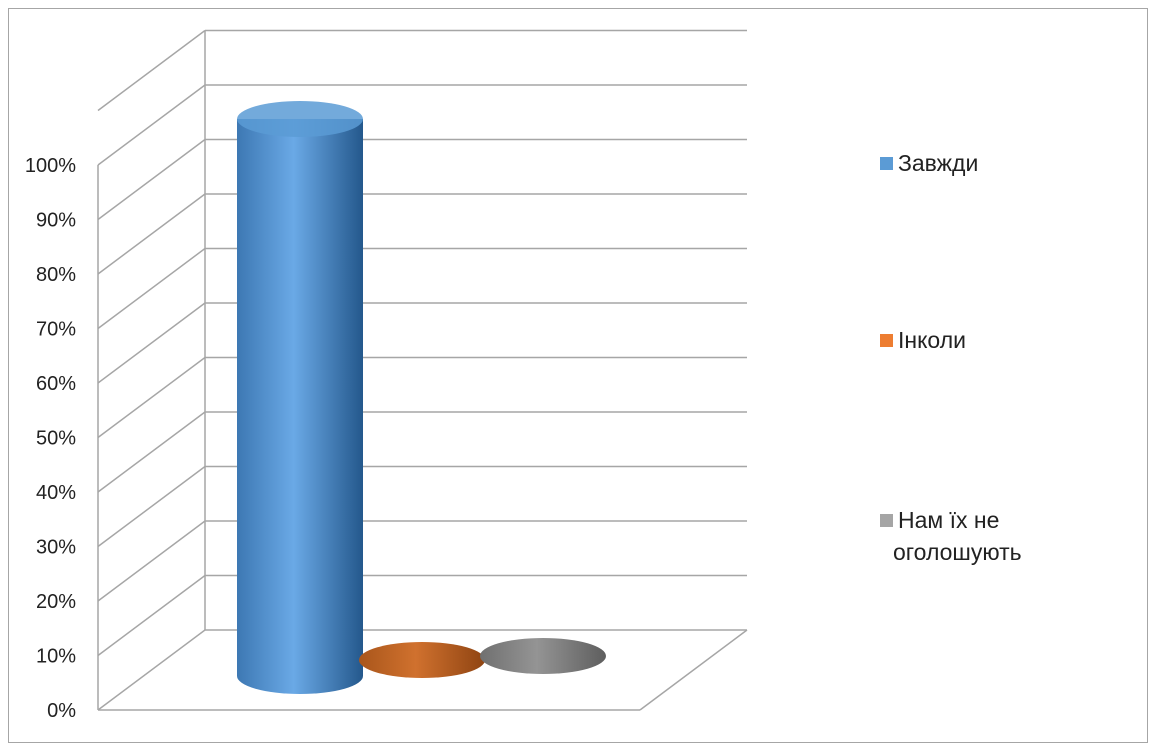 This screenshot has height=749, width=1150. What do you see at coordinates (56, 602) in the screenshot?
I see `y-tick-label: 20%` at bounding box center [56, 602].